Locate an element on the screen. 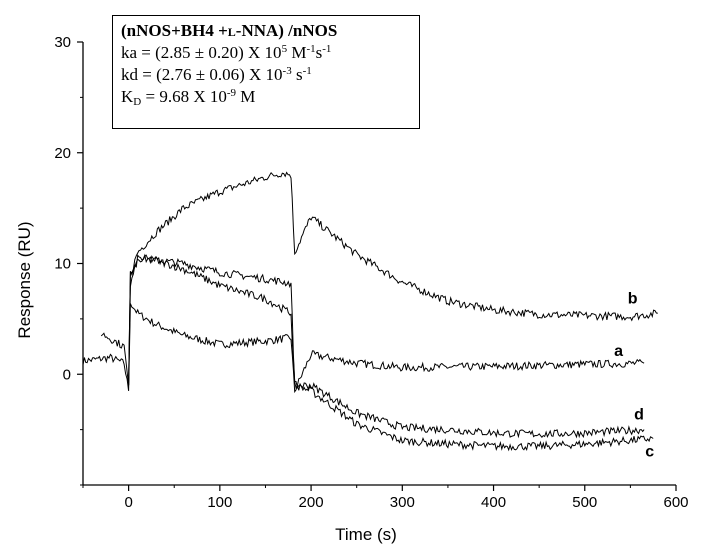  legend-ka: ka = (2.85 ± 0.20) X 105 M-1s-1 is located at coordinates (226, 52).